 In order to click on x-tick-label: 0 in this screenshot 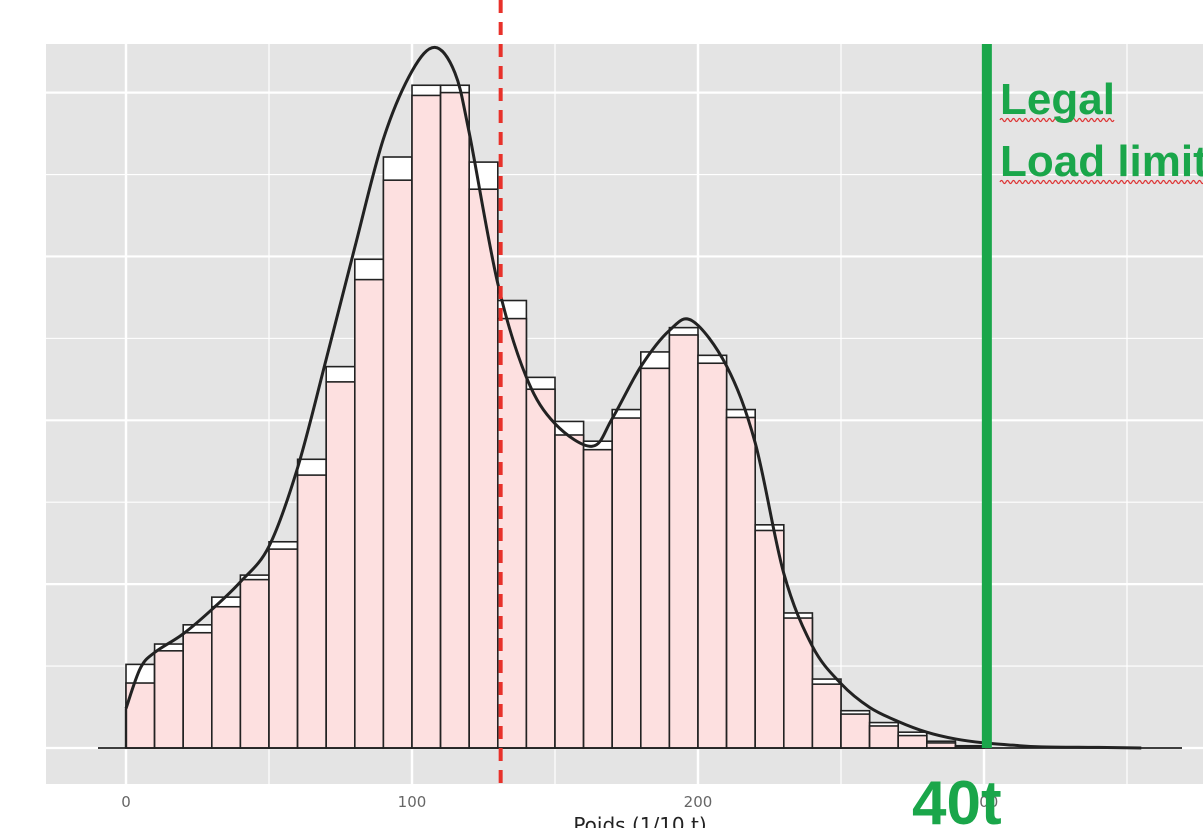, I will do `click(126, 802)`.